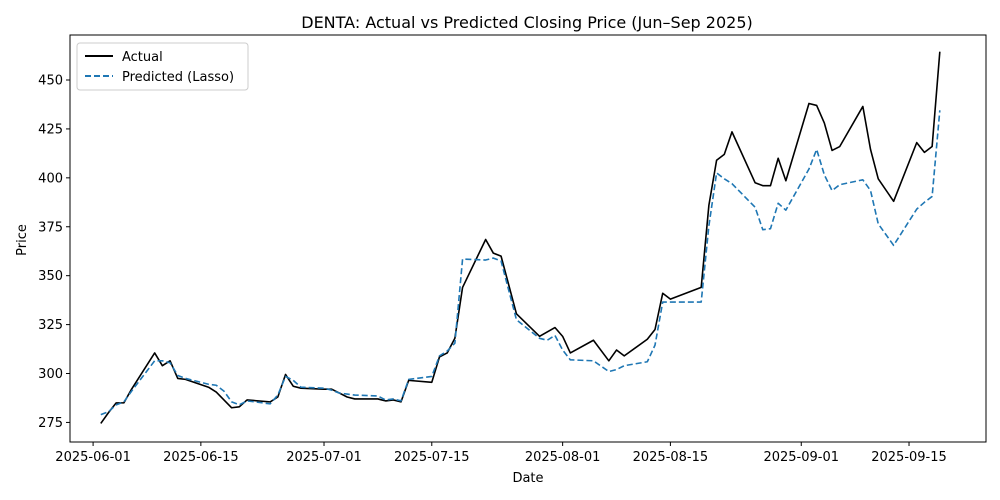  Describe the element at coordinates (50, 178) in the screenshot. I see `y-tick-label: 400` at that location.